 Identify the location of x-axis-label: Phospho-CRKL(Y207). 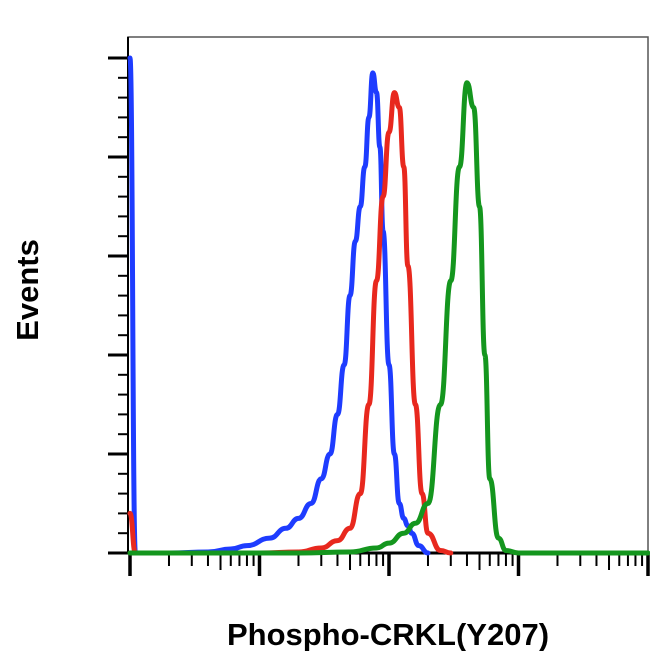
(388, 634).